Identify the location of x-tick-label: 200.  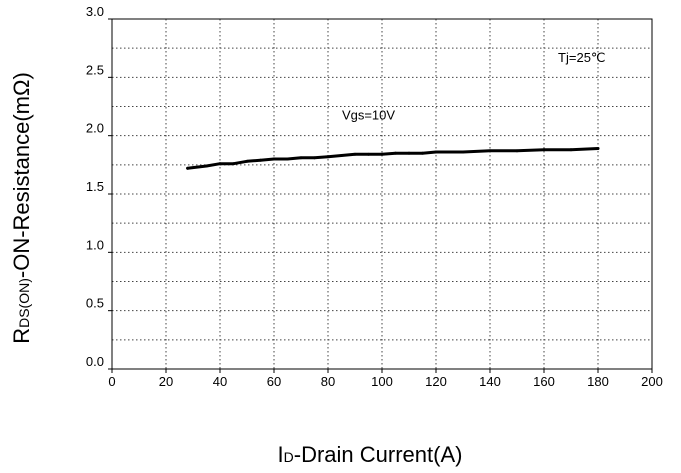
(652, 381).